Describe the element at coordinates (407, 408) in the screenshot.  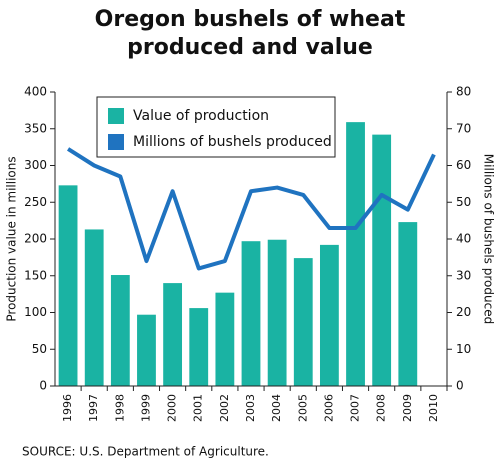
I see `x-tick-label: 2009` at that location.